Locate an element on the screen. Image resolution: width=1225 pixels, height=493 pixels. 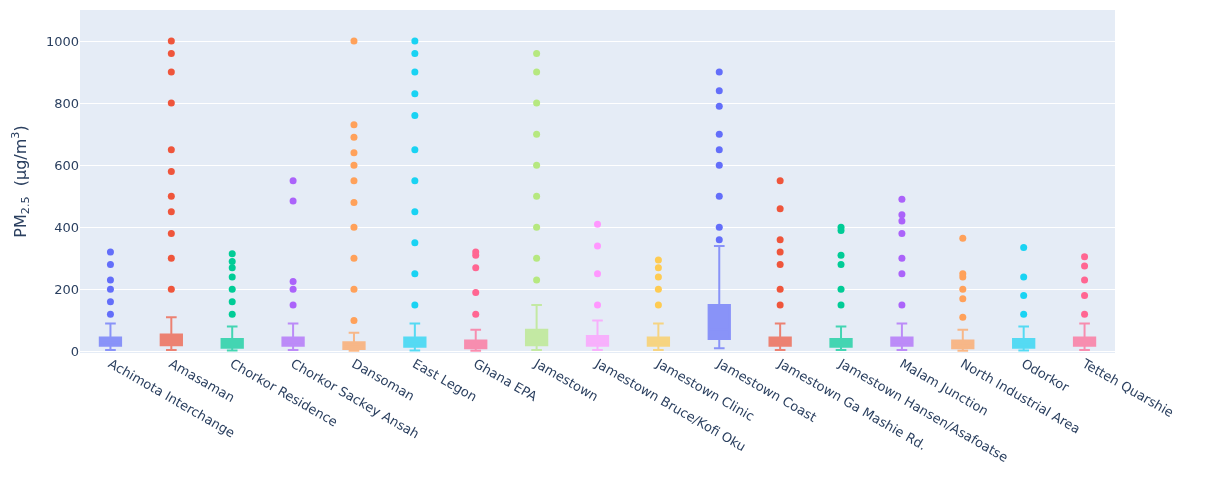
y-tick-label: 0 is located at coordinates (74, 351).